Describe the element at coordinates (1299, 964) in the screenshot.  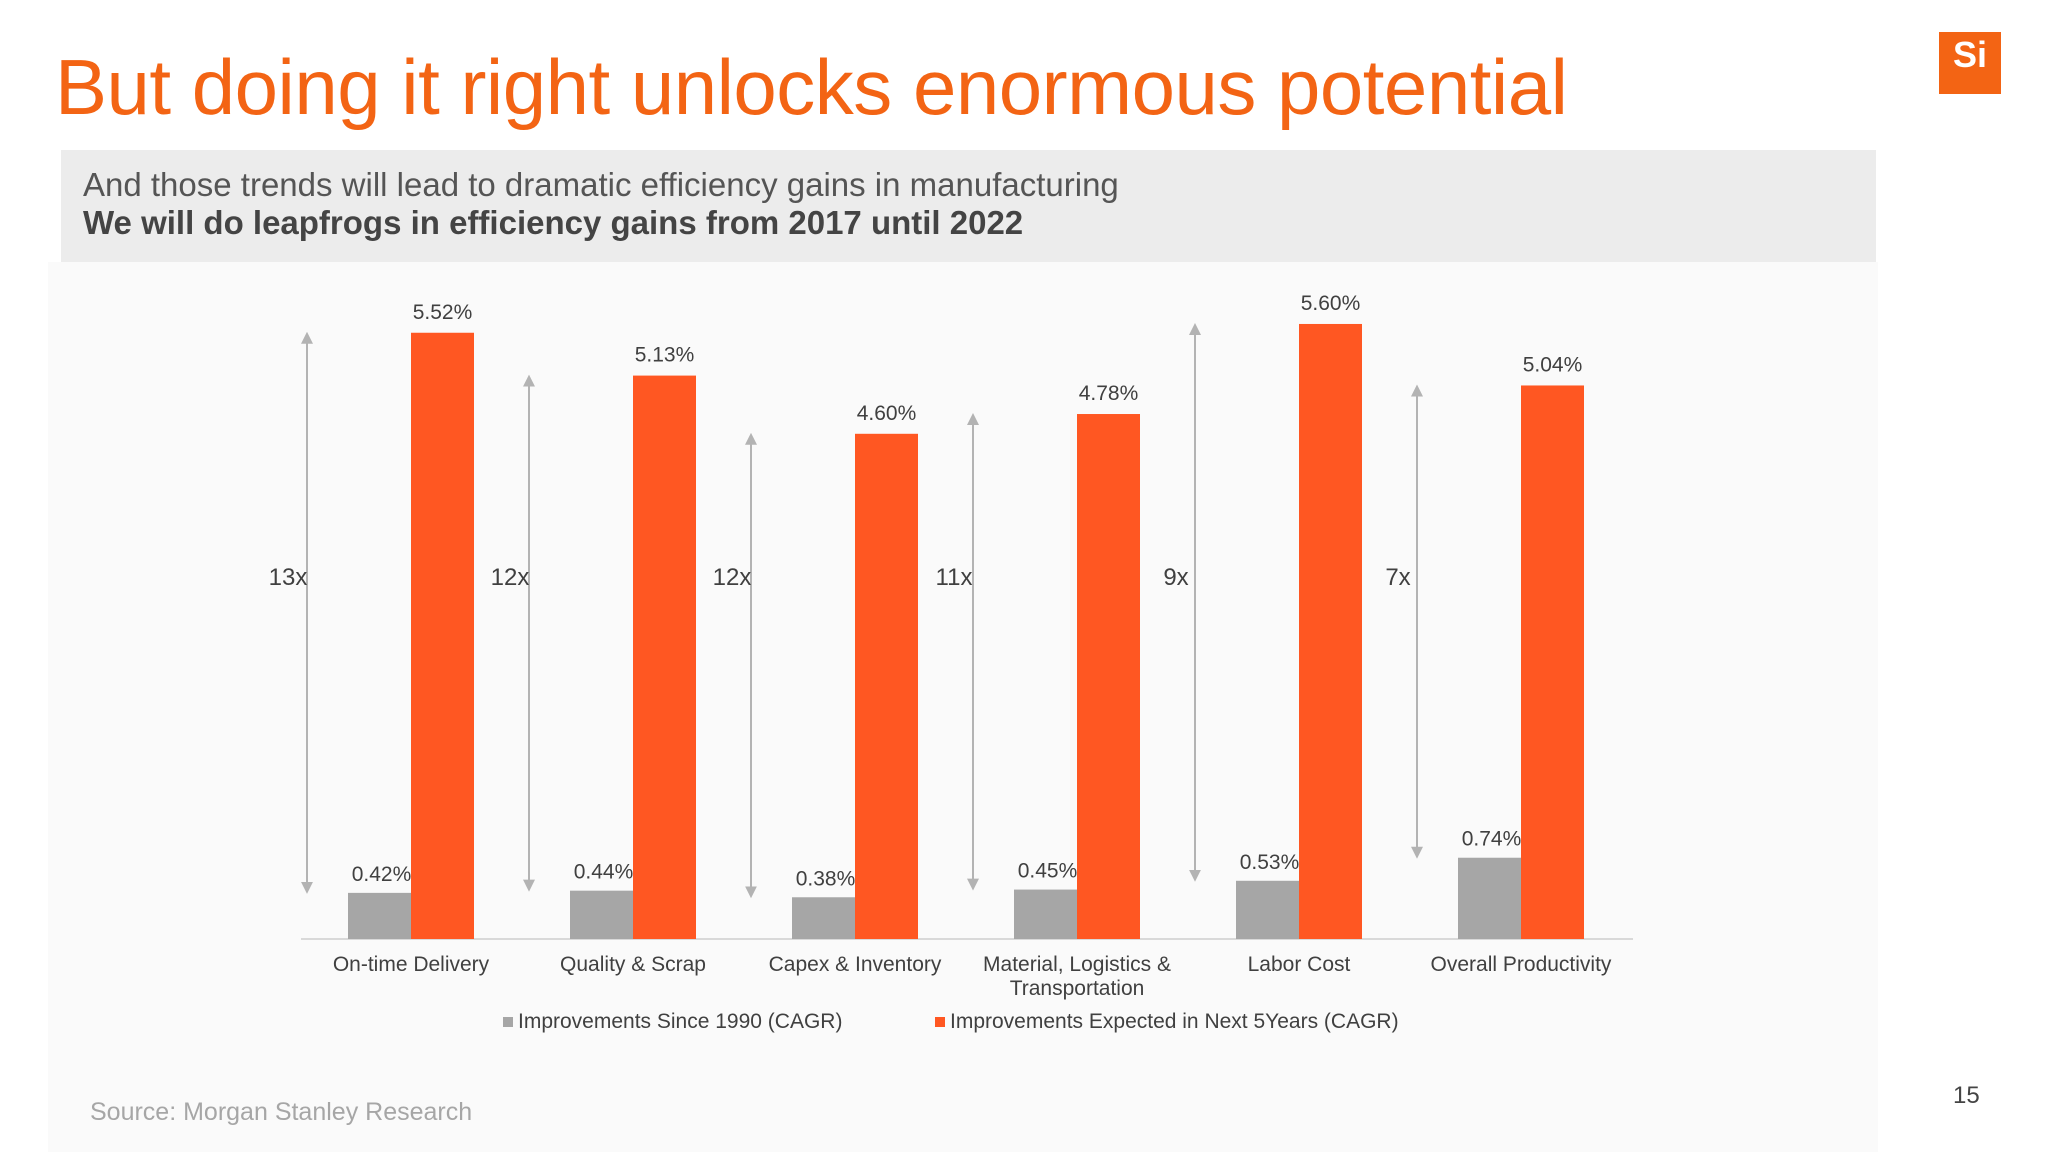
I see `category-label: Labor Cost` at that location.